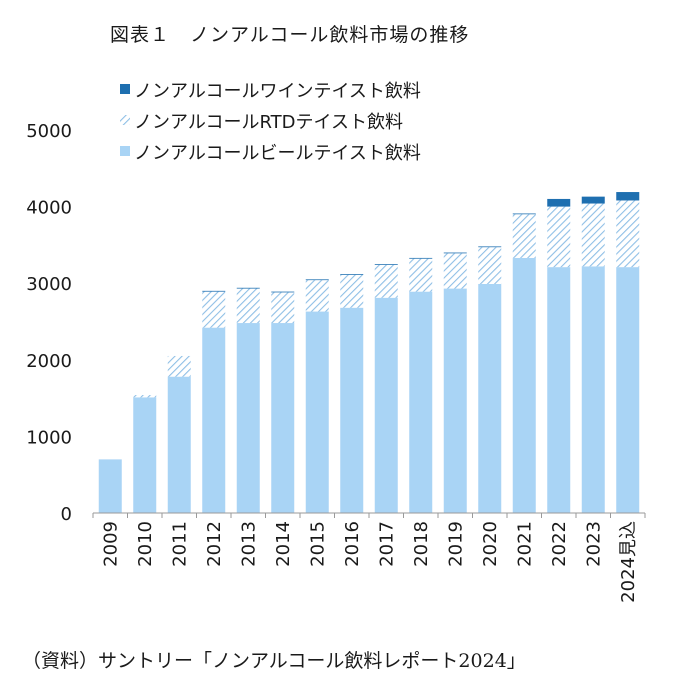 Image resolution: width=680 pixels, height=699 pixels. What do you see at coordinates (386, 544) in the screenshot?
I see `x-tick-label: 2017` at bounding box center [386, 544].